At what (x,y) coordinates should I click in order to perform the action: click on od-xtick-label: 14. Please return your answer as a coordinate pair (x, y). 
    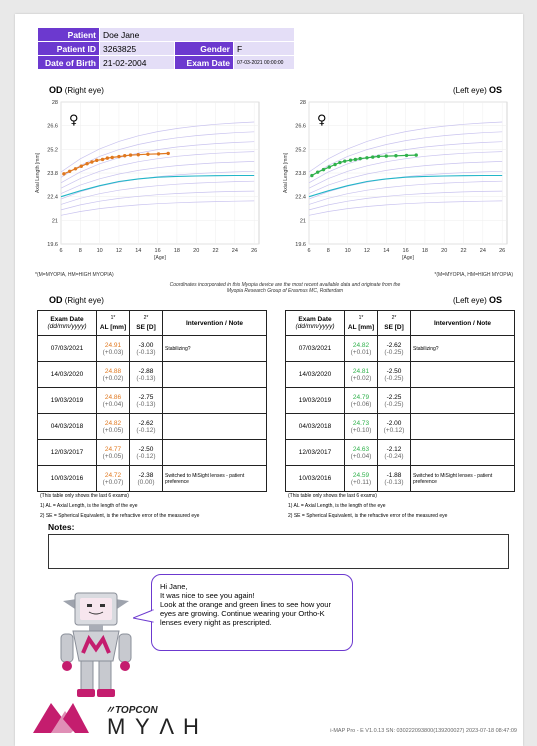
    Looking at the image, I should click on (138, 251).